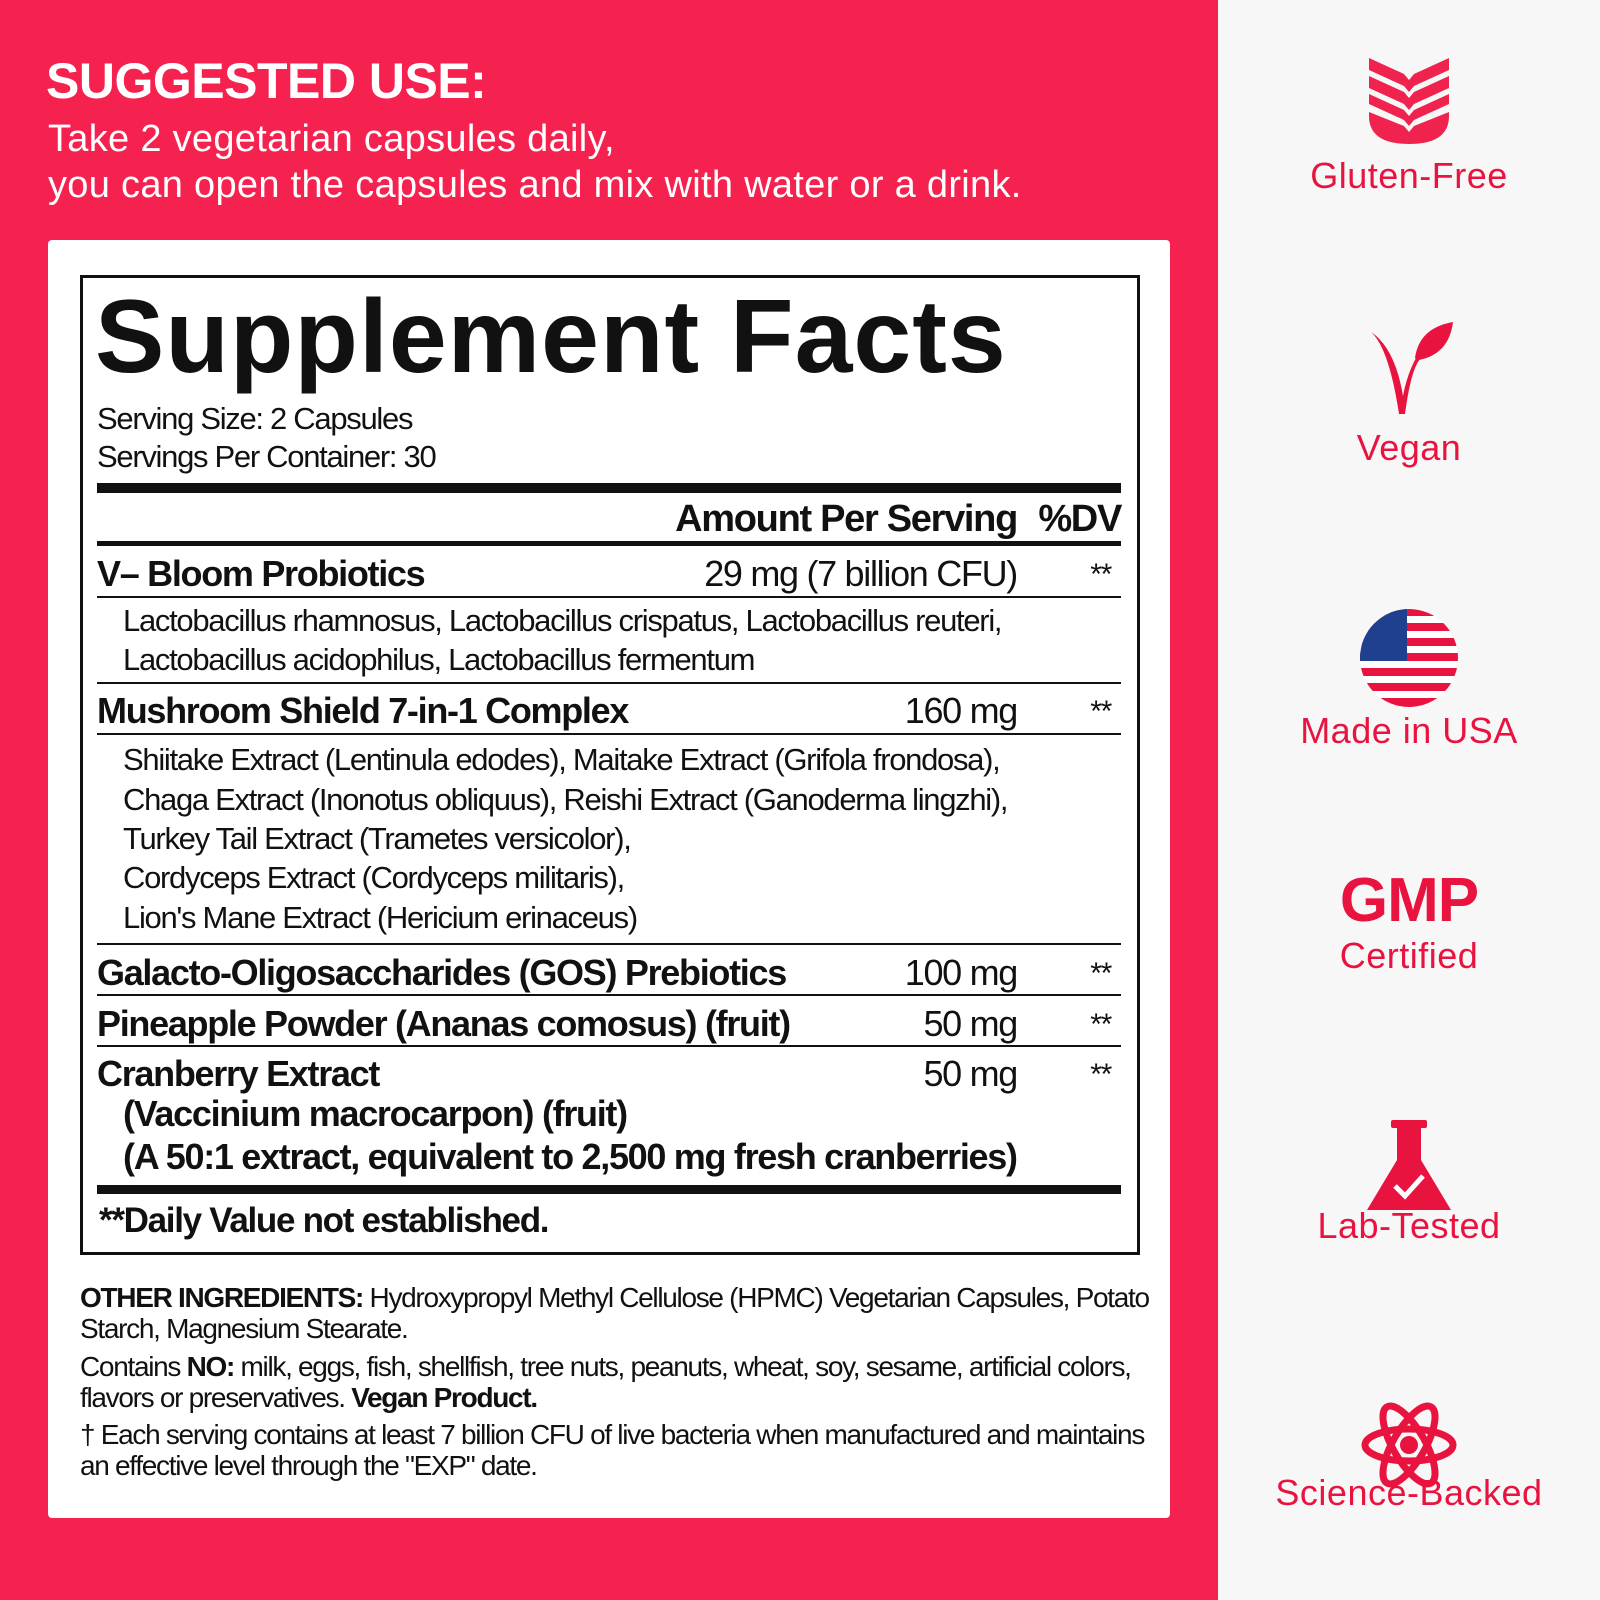 This screenshot has width=1600, height=1600. Describe the element at coordinates (255, 418) in the screenshot. I see `serving-size: Serving Size: 2 Capsules` at that location.